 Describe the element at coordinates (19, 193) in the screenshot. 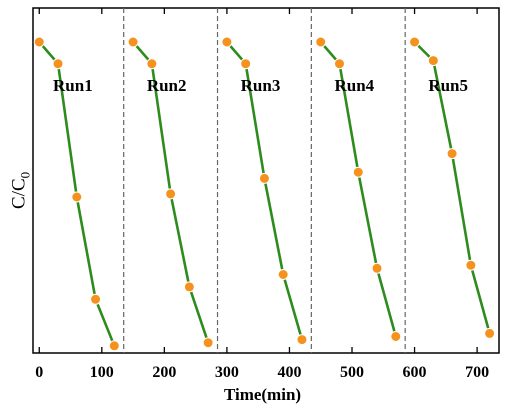

I see `y-axis-label-main: C/C` at that location.